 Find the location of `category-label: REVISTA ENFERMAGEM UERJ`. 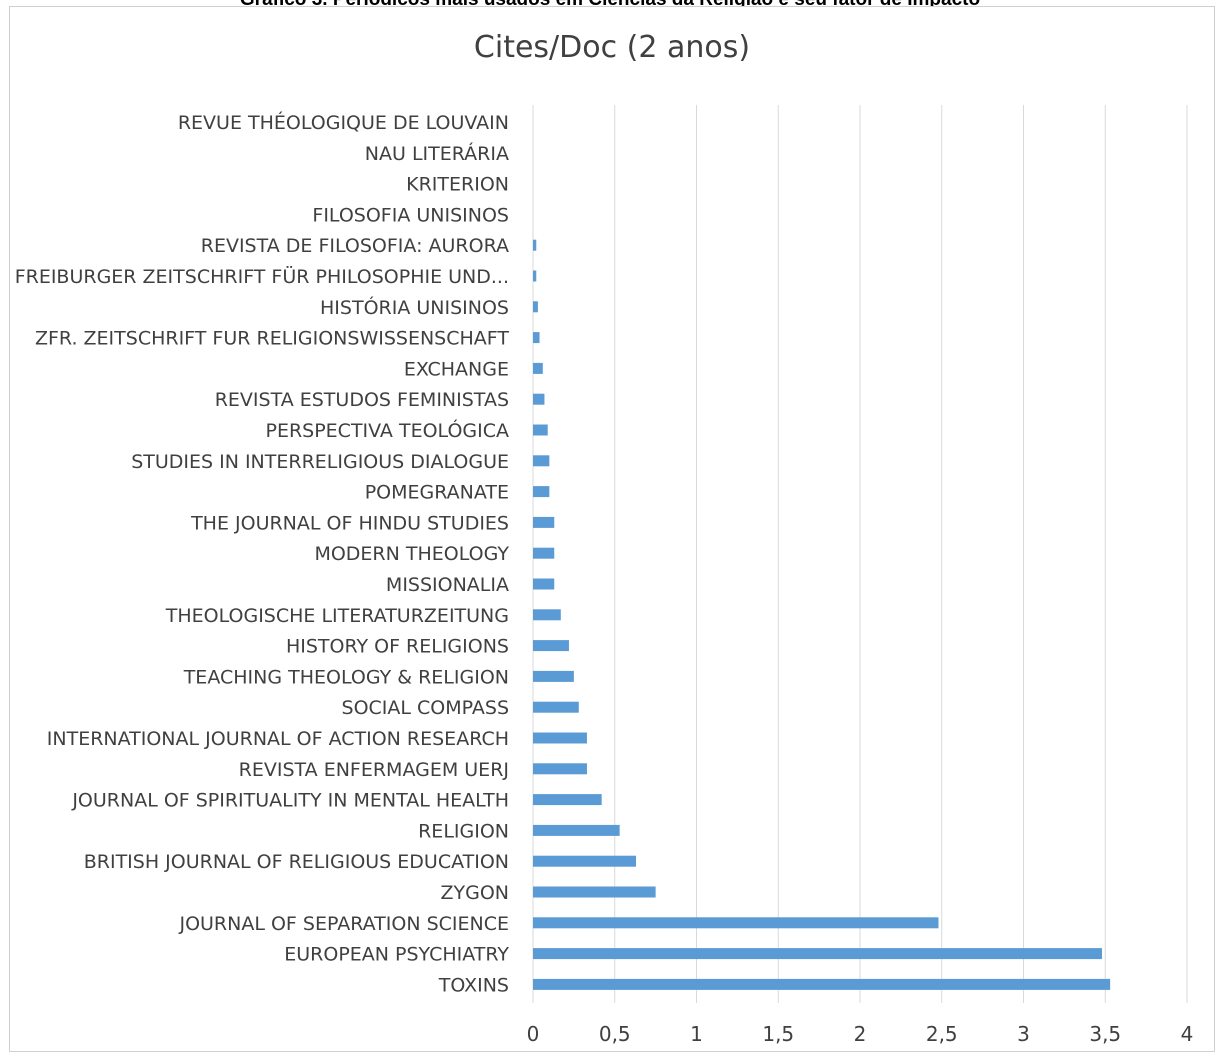

category-label: REVISTA ENFERMAGEM UERJ is located at coordinates (374, 770).